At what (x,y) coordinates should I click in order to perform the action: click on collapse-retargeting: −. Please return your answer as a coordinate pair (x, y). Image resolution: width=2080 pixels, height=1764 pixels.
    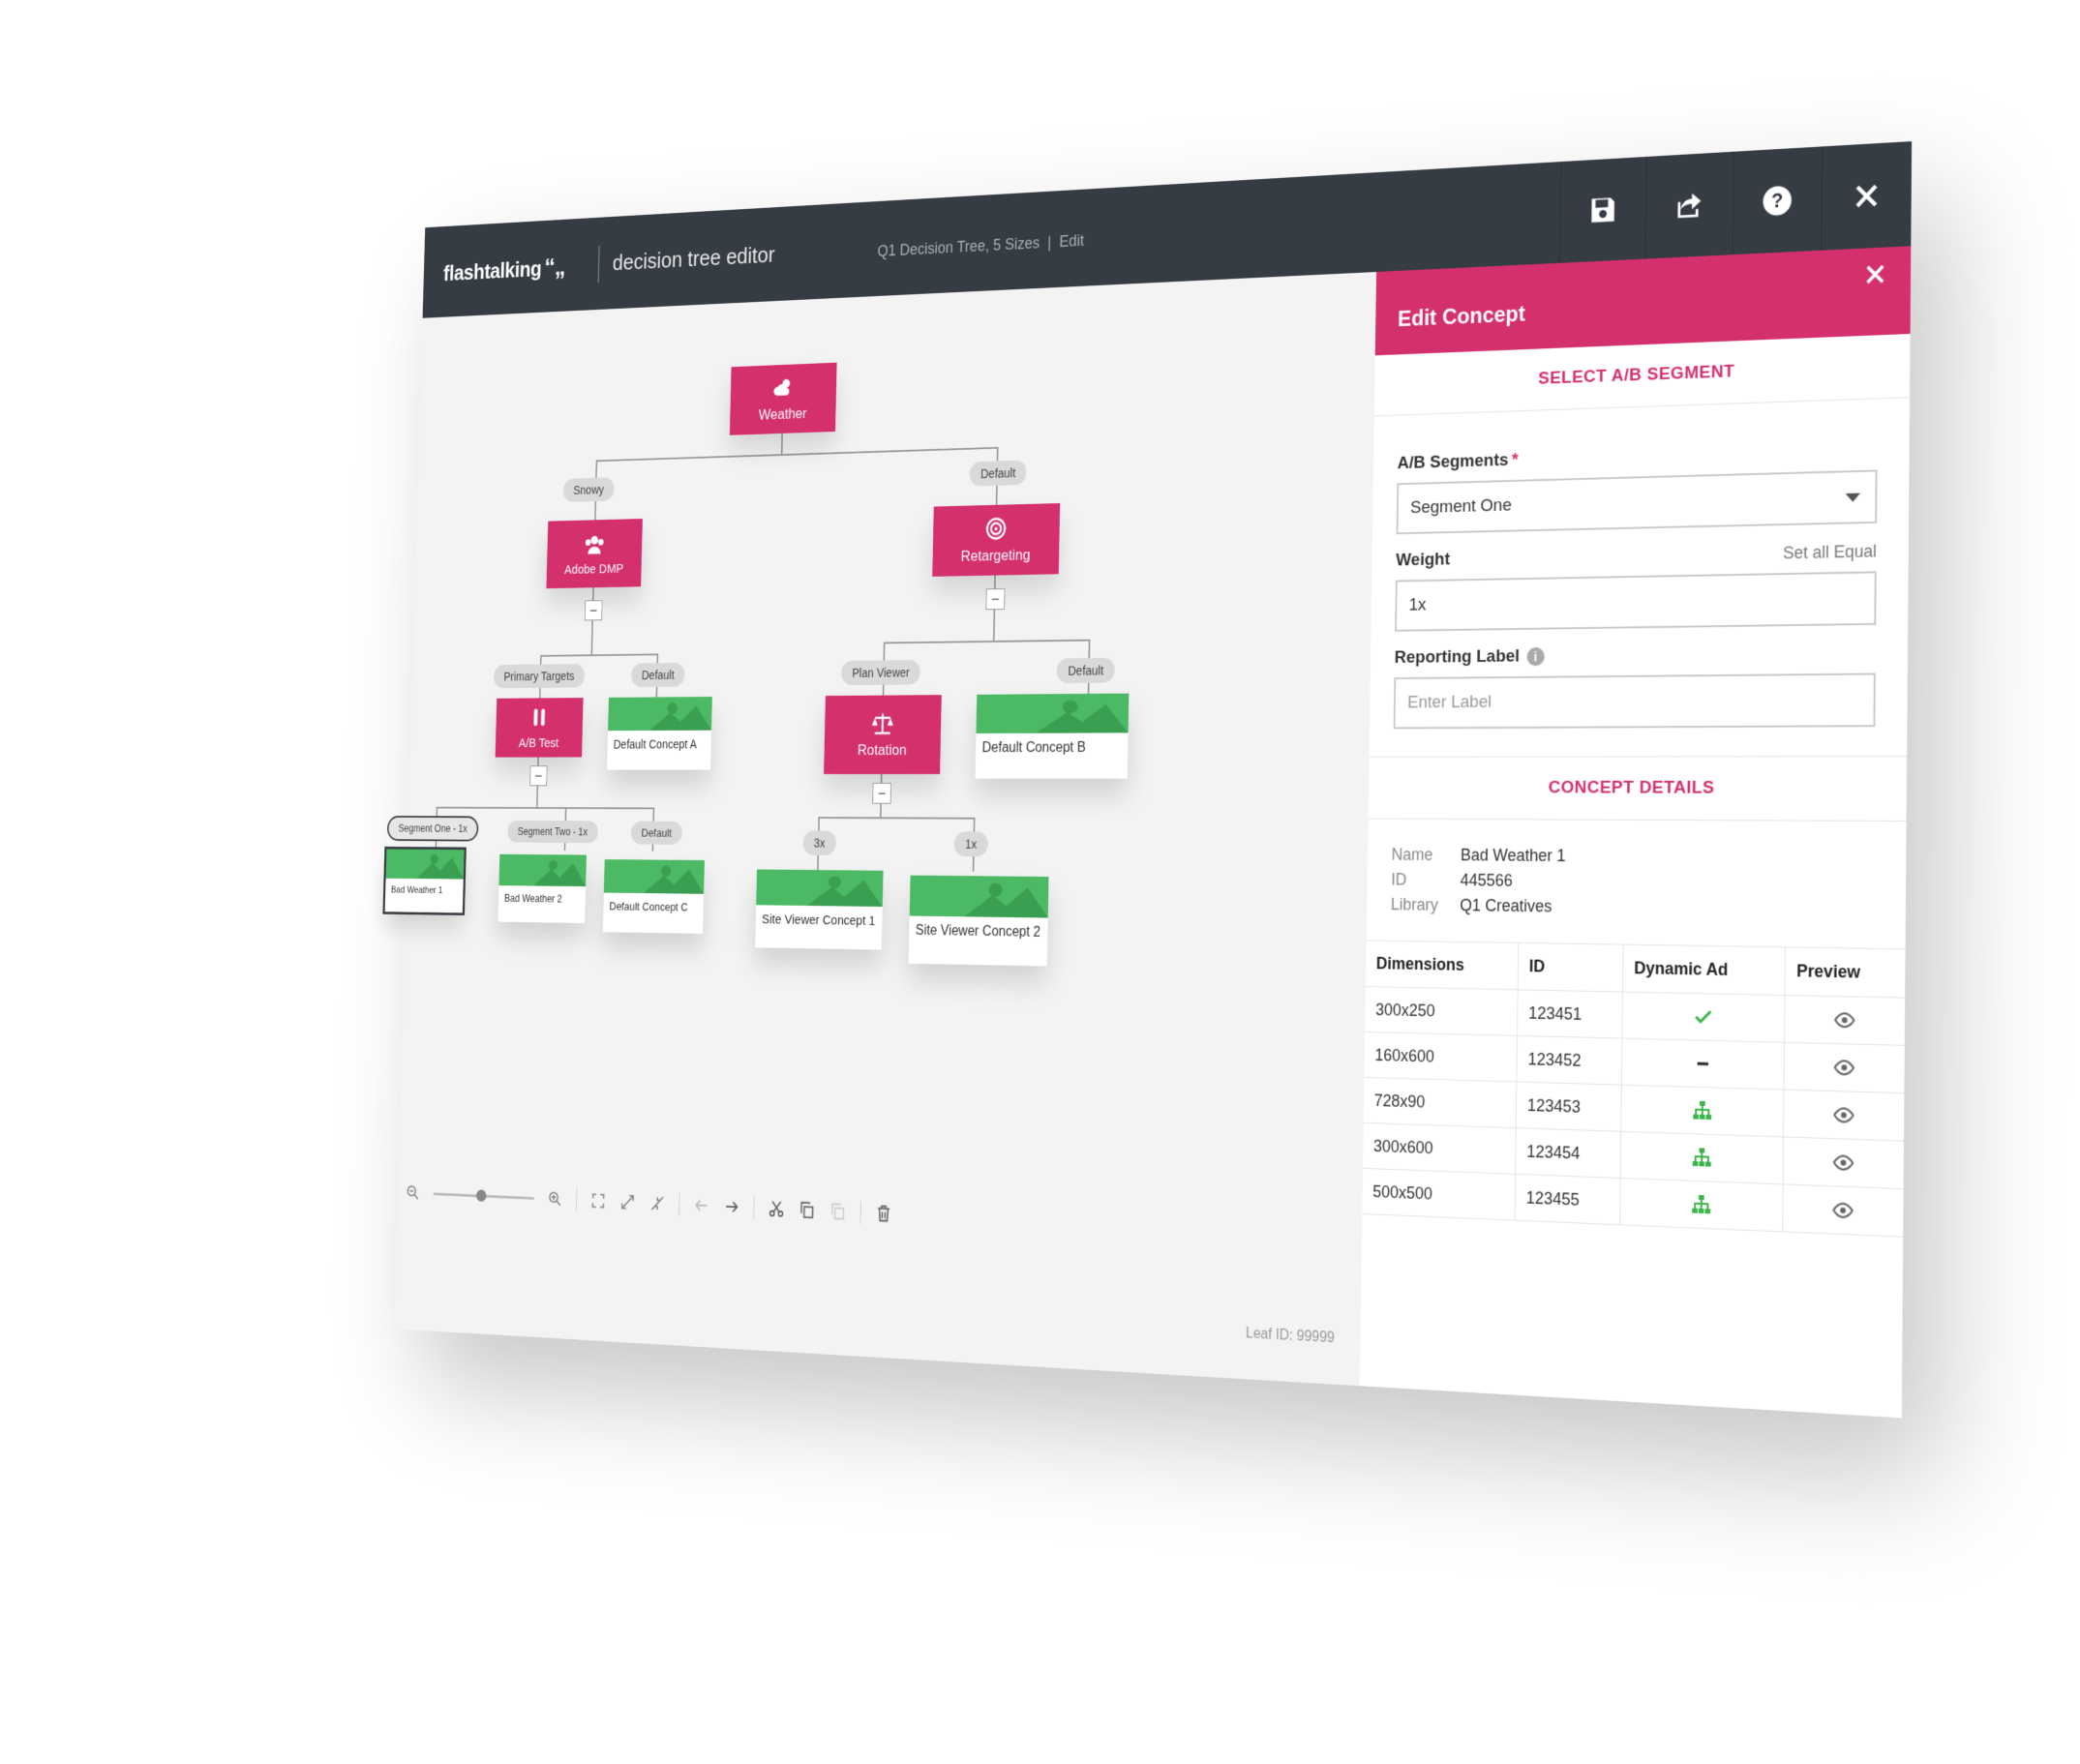
    Looking at the image, I should click on (995, 599).